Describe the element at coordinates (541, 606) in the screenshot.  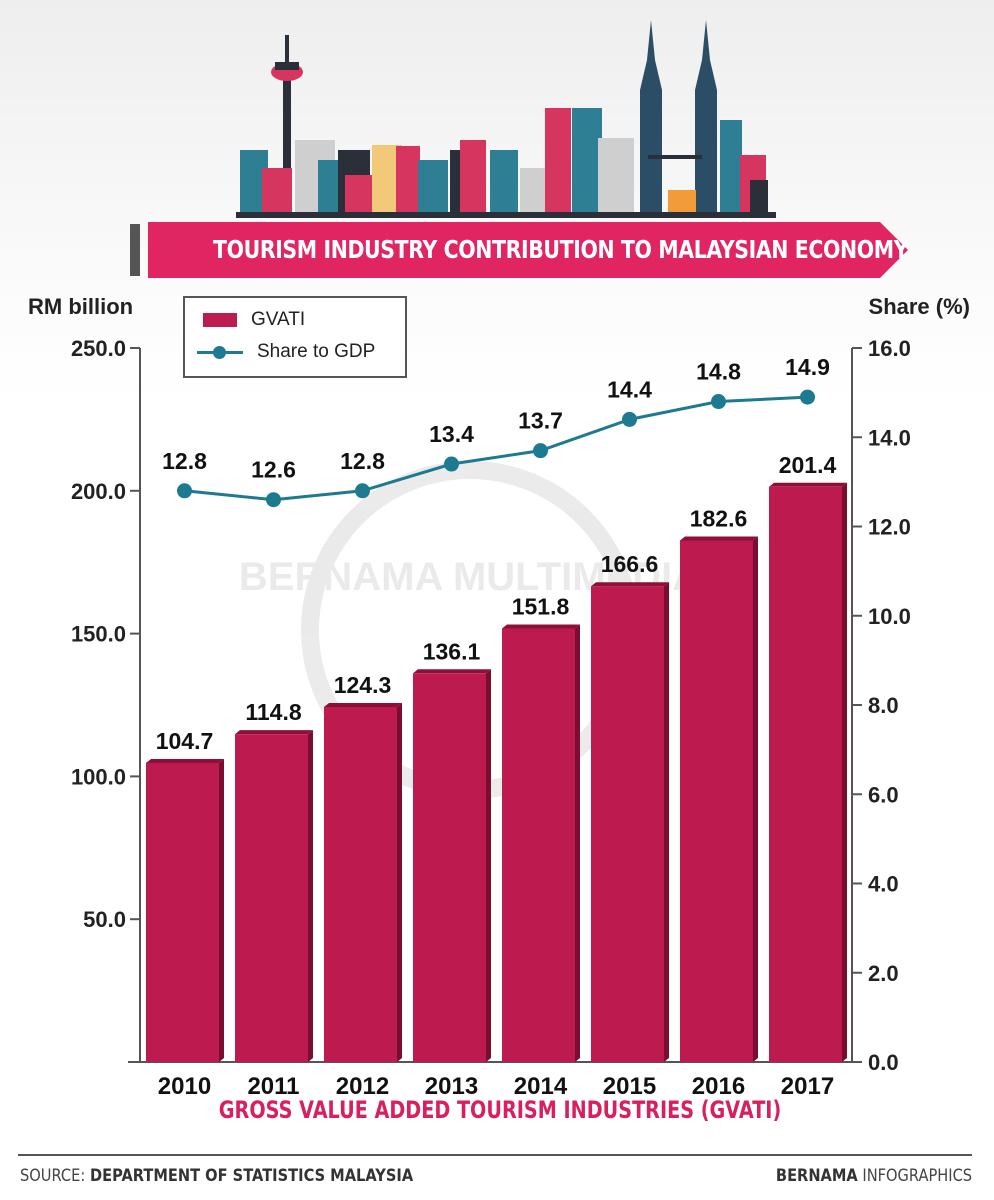
I see `bar-value-label: 151.8` at that location.